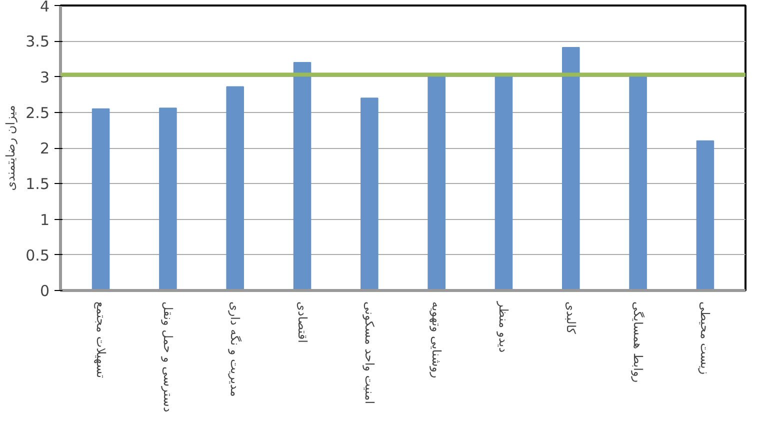  Describe the element at coordinates (503, 326) in the screenshot. I see `x-tick-label: دیدو منظر` at that location.